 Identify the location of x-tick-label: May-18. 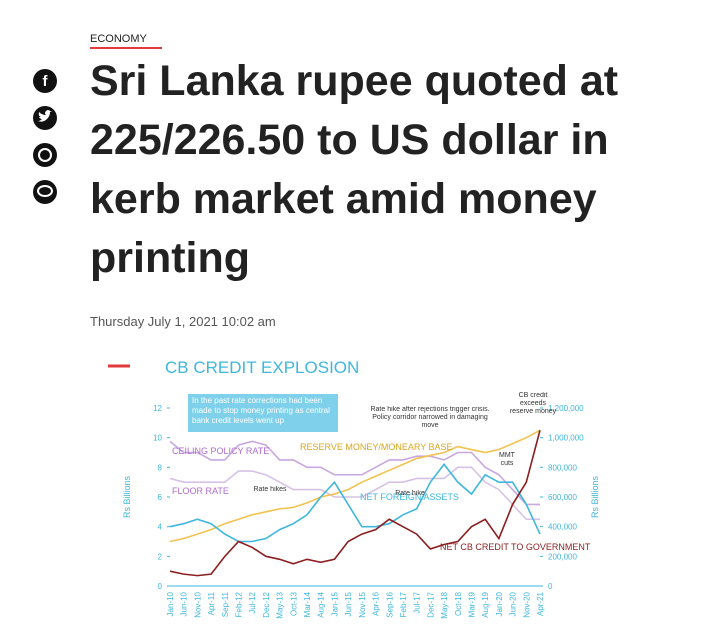
(444, 604).